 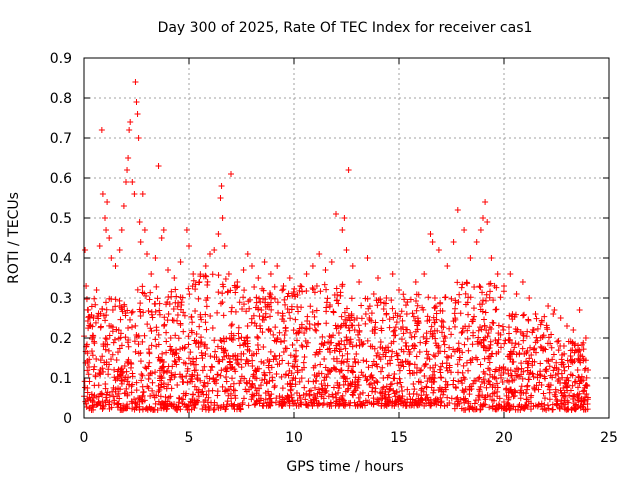 What do you see at coordinates (609, 438) in the screenshot?
I see `x-tick-label: 25` at bounding box center [609, 438].